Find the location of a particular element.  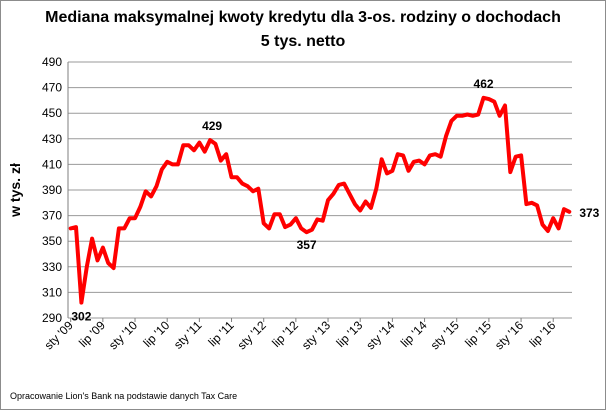

y-tick-label: 410 is located at coordinates (52, 164).